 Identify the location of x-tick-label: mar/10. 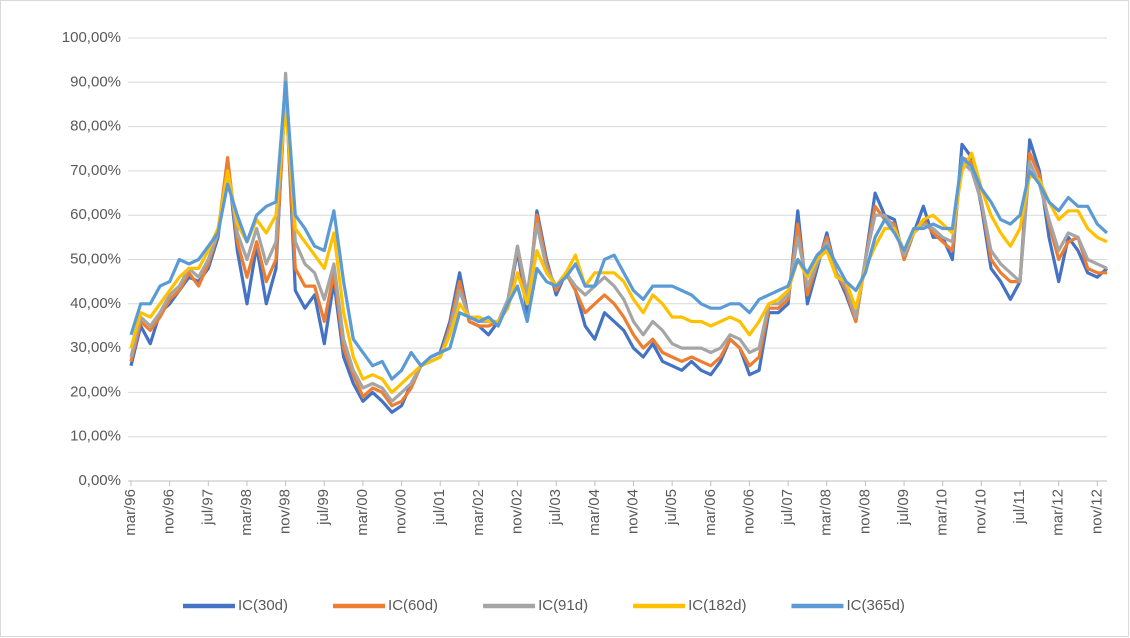
(942, 512).